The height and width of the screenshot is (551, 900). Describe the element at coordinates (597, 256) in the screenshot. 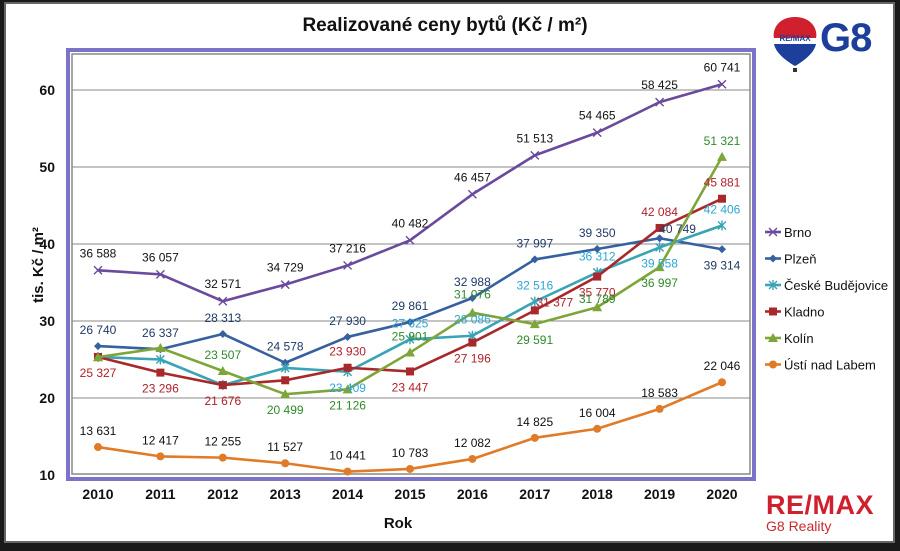

I see `data-label: 36 312` at that location.